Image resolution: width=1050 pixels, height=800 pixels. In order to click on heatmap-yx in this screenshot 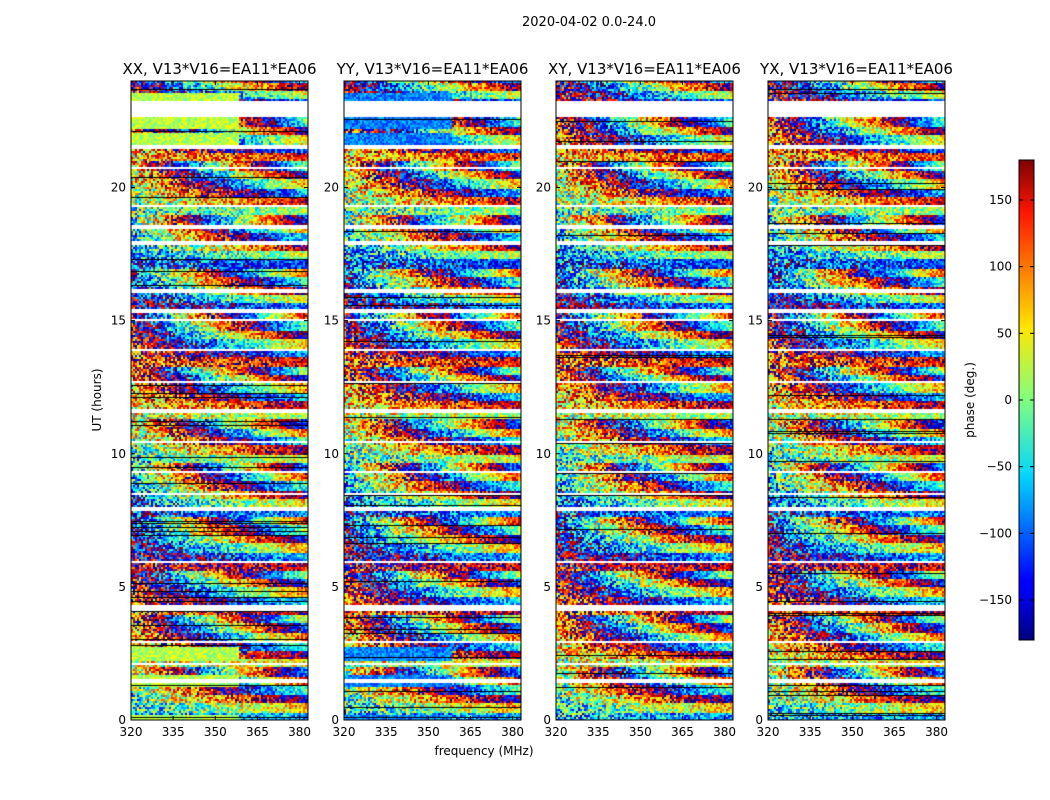, I will do `click(856, 400)`.